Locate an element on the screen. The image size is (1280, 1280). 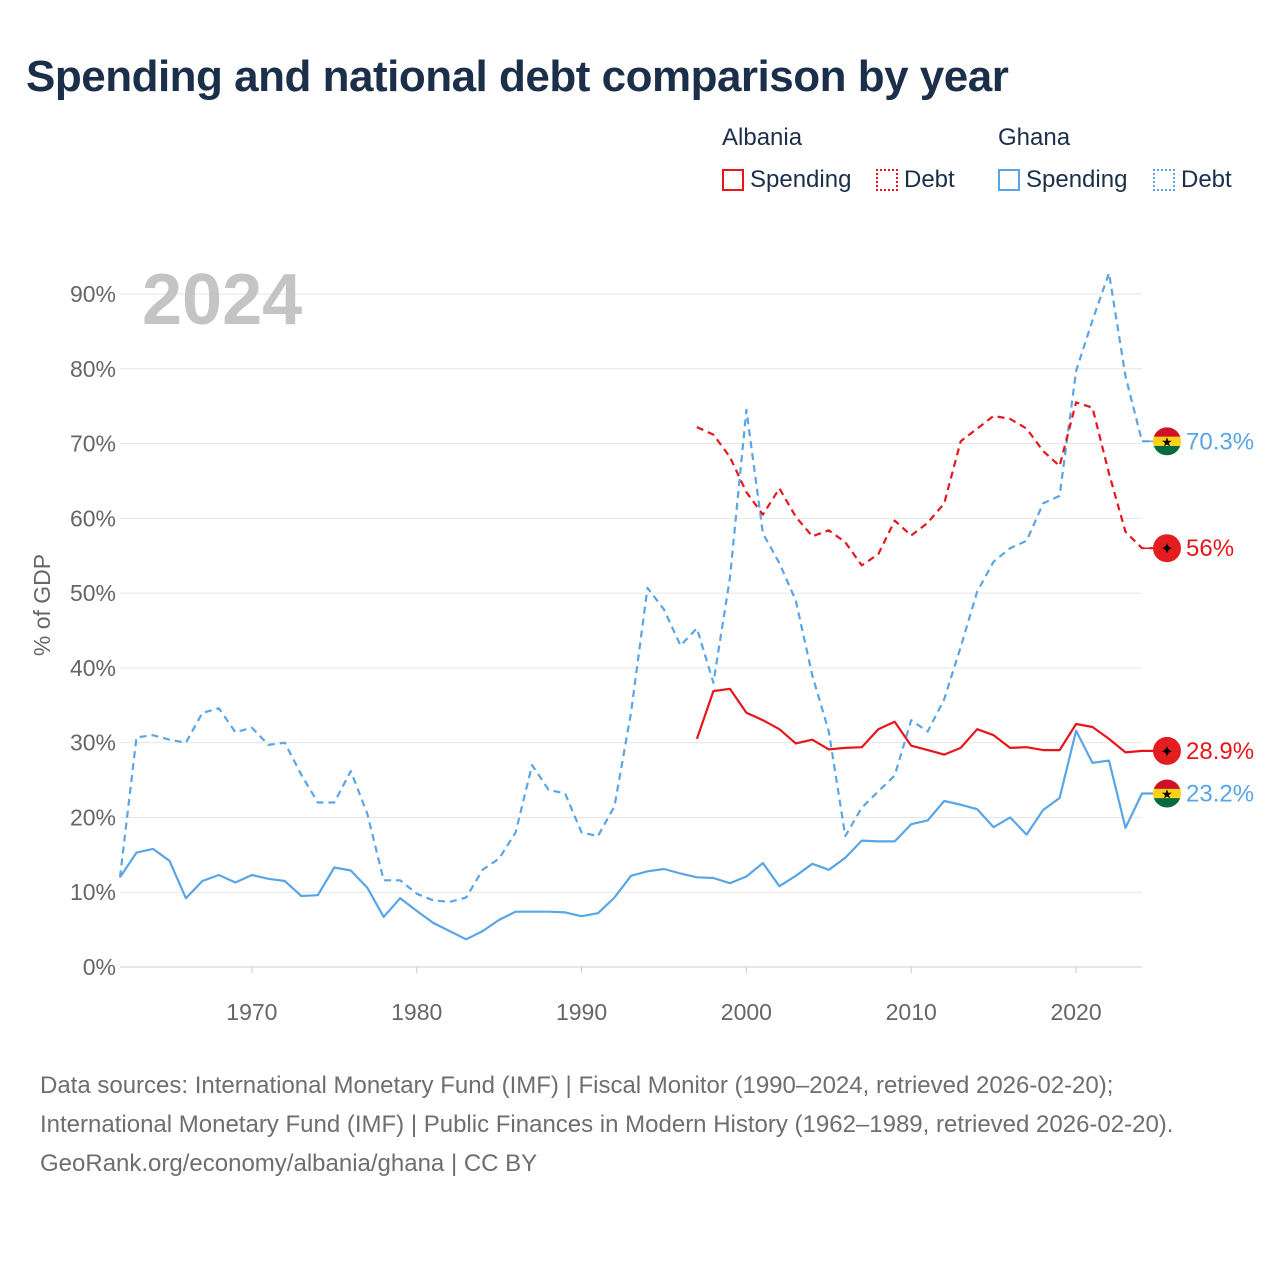
legend-albania-spending: Spending is located at coordinates (786, 180).